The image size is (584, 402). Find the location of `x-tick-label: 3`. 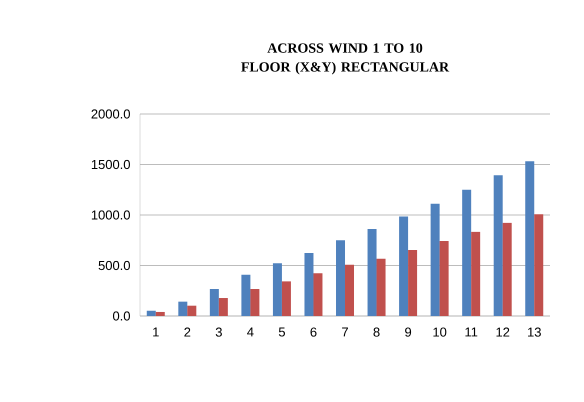

x-tick-label: 3 is located at coordinates (219, 332).